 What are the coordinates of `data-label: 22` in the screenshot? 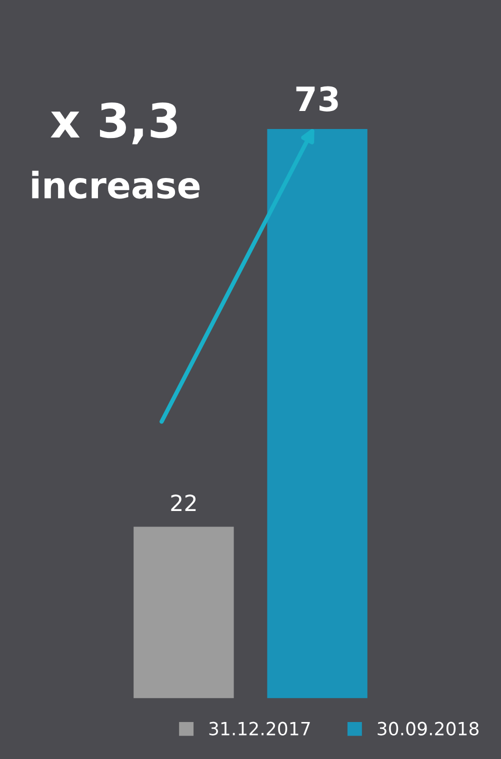 It's located at (183, 502).